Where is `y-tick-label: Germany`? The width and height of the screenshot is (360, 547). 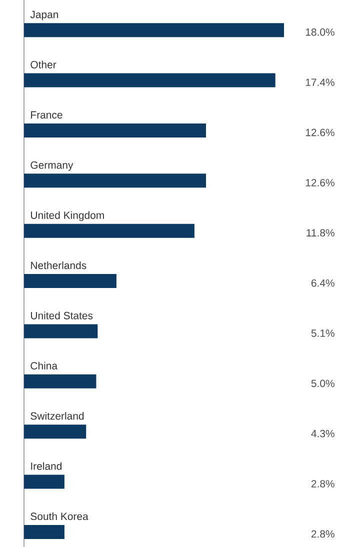
y-tick-label: Germany is located at coordinates (52, 166).